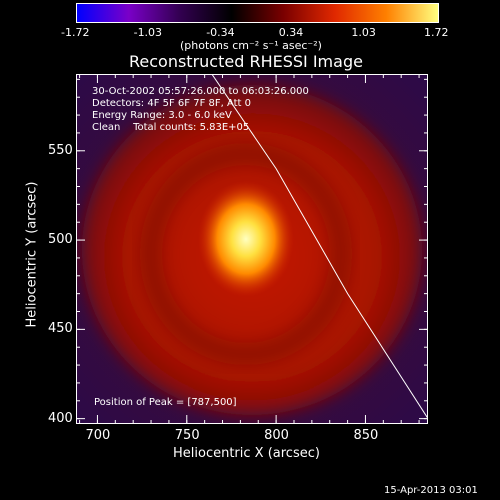 Image resolution: width=500 pixels, height=500 pixels. Describe the element at coordinates (220, 32) in the screenshot. I see `colorbar-tick-label: -0.34` at that location.